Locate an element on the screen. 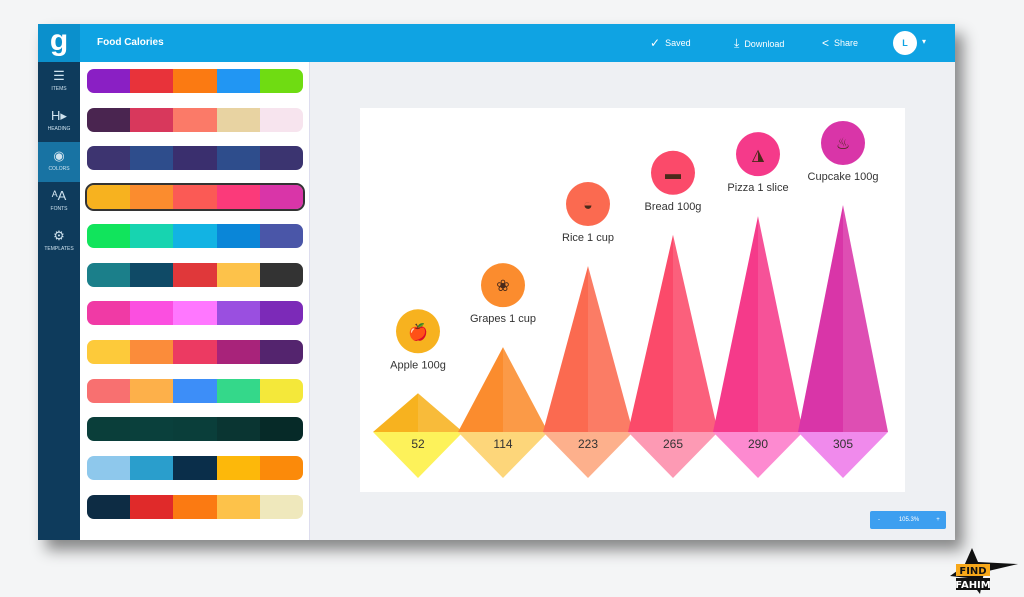 The width and height of the screenshot is (1024, 597). category-label: Cupcake 100g is located at coordinates (843, 177).